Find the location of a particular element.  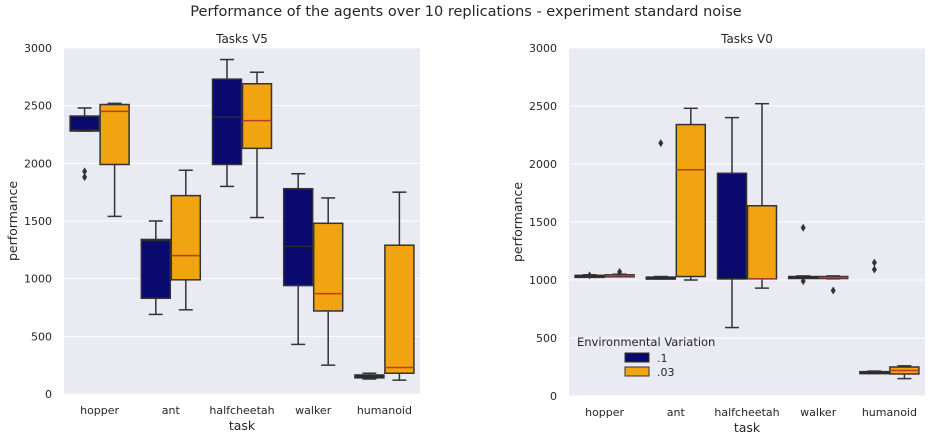

chart-title: Tasks V5 is located at coordinates (241, 39).